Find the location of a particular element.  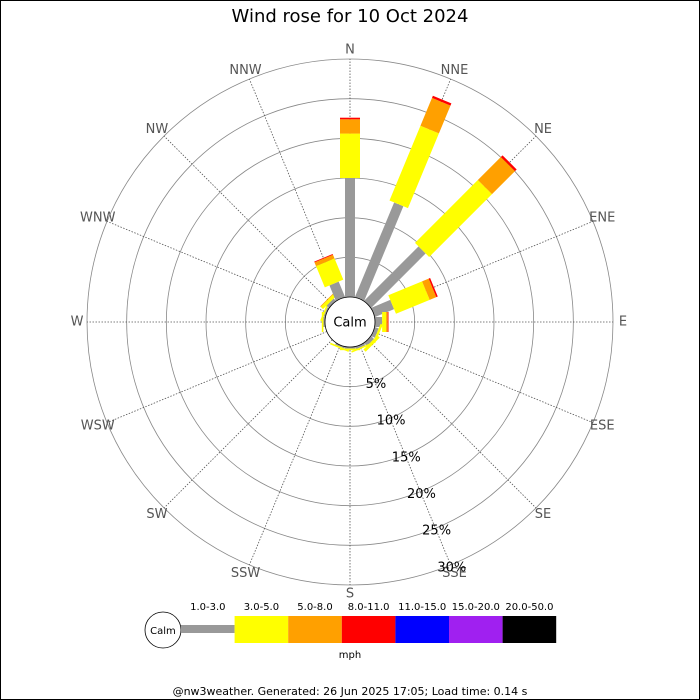

direction-label: WNW is located at coordinates (98, 217).